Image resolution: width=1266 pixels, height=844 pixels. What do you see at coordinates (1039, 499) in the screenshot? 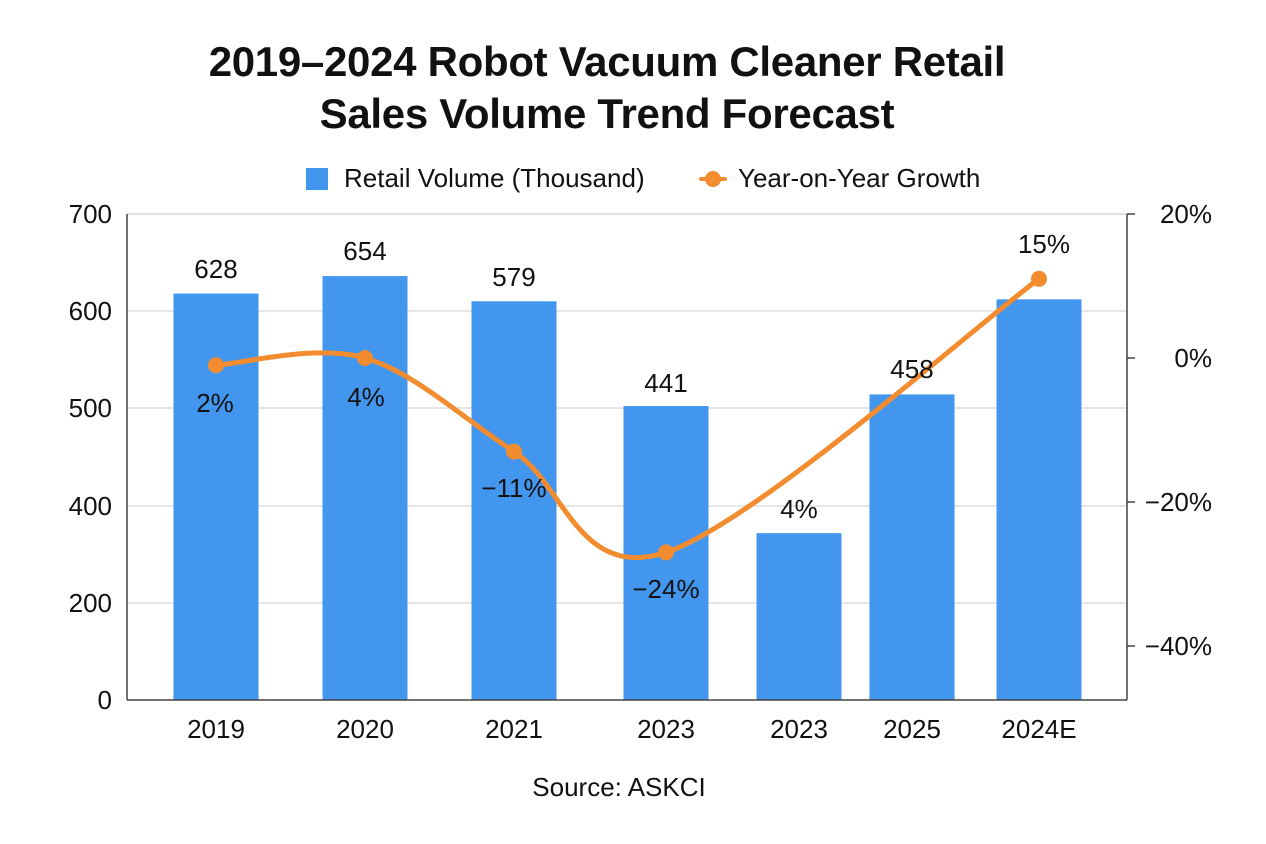
I see `bar-2024e` at bounding box center [1039, 499].